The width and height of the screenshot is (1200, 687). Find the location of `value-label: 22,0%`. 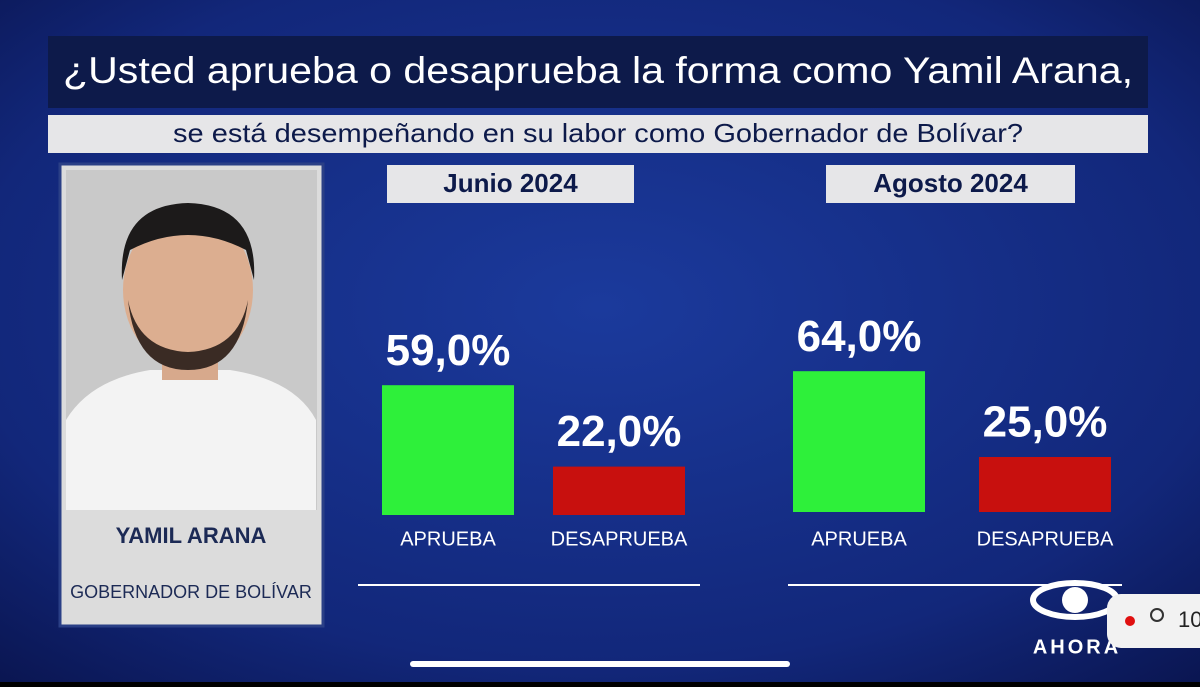

value-label: 22,0% is located at coordinates (619, 431).